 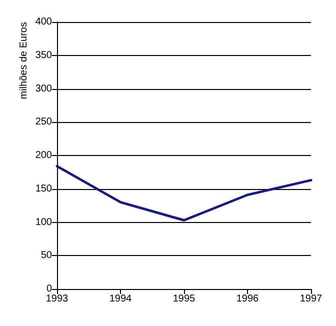 What do you see at coordinates (184, 193) in the screenshot?
I see `line-series` at bounding box center [184, 193].